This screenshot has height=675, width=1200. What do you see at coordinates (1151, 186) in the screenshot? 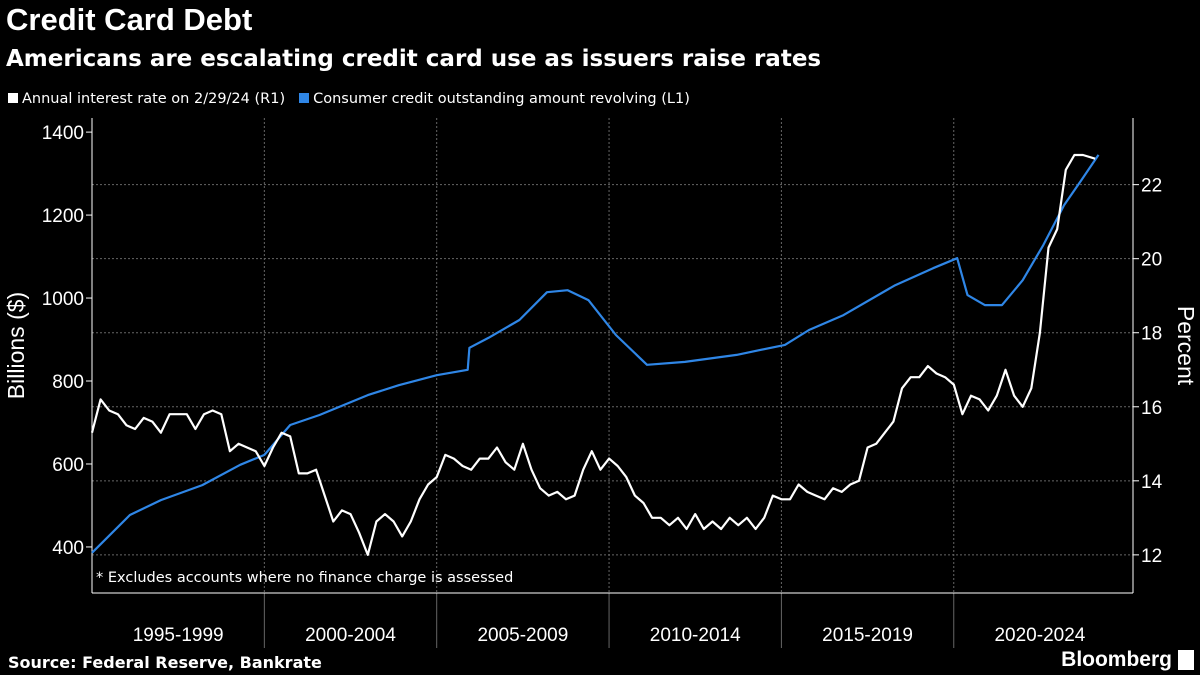
I see `right-tick-label: 22` at bounding box center [1151, 186].